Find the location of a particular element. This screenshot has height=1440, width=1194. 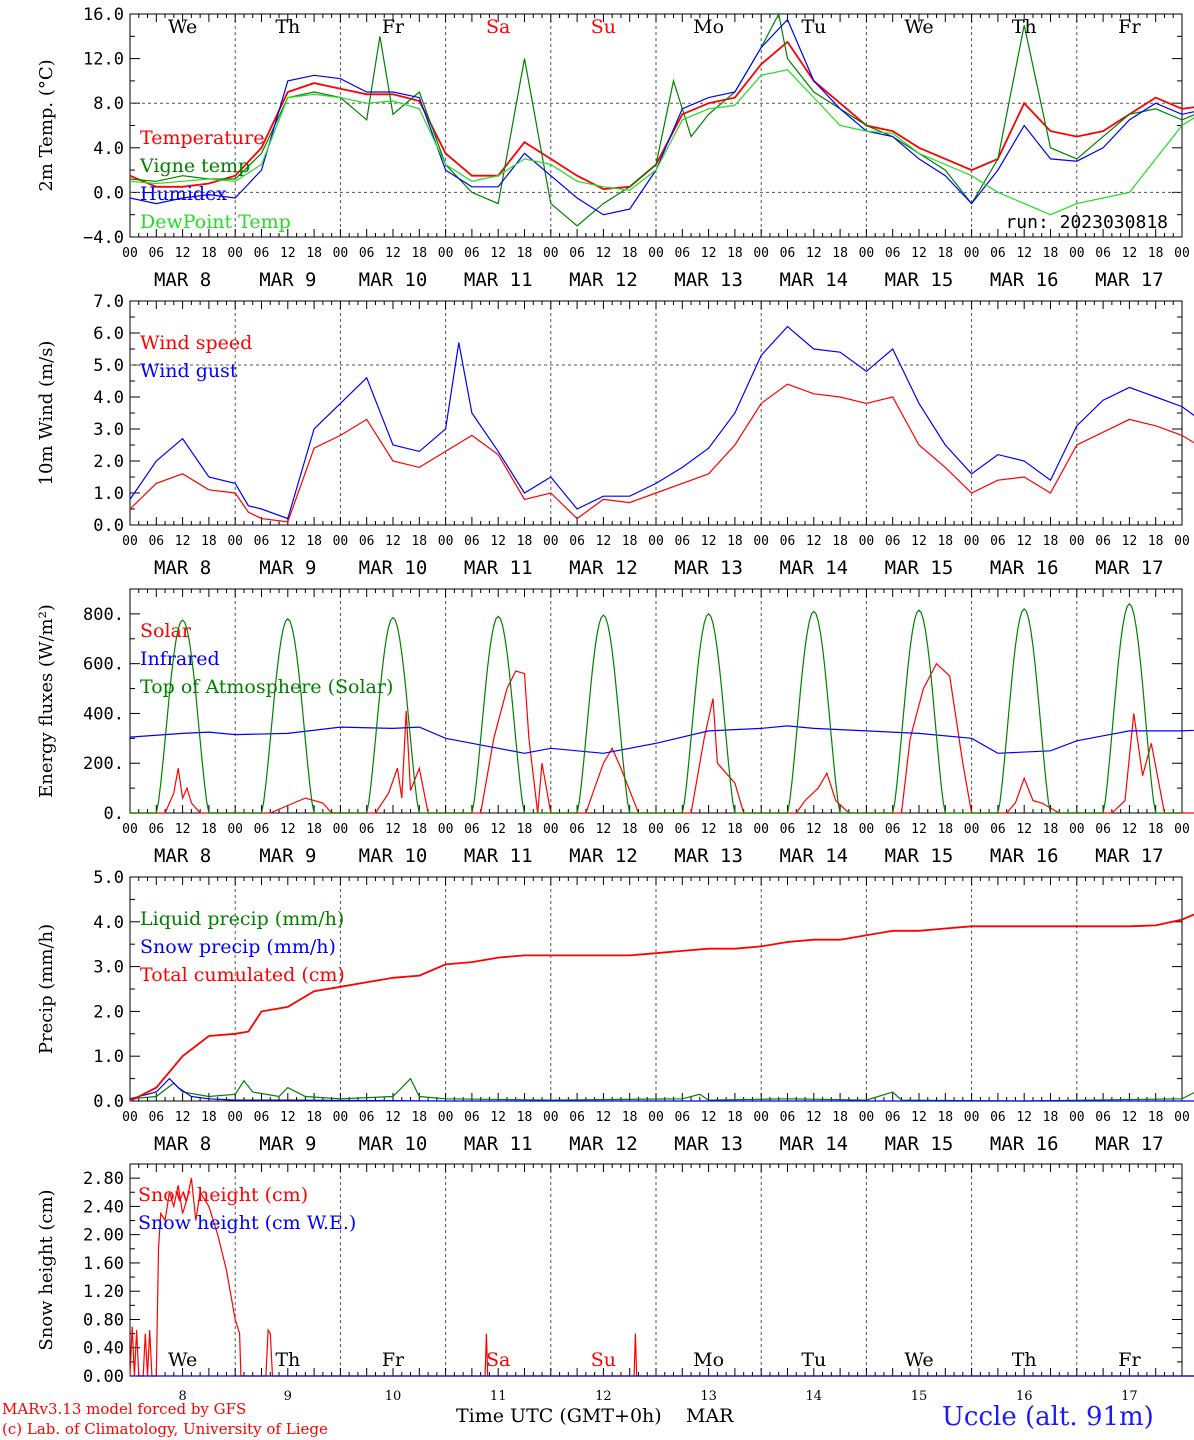

day-number: 9 is located at coordinates (288, 1396).